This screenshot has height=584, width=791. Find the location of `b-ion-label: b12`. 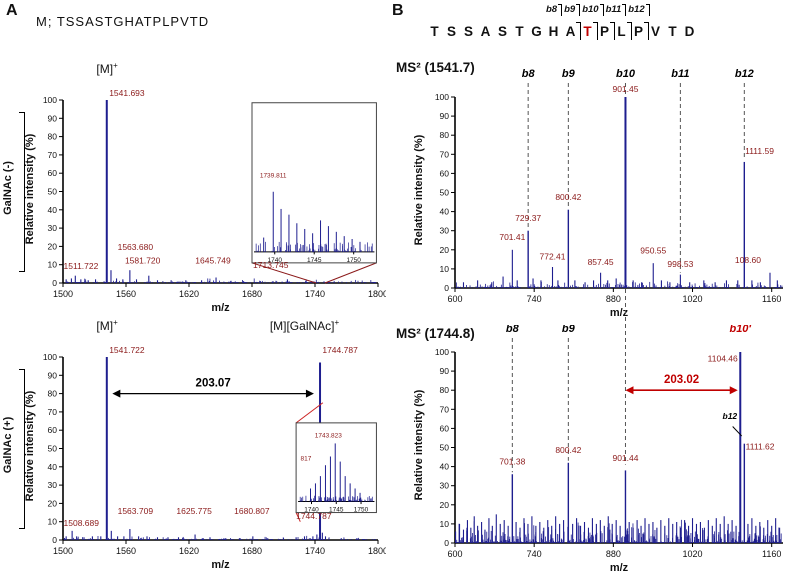

b-ion-label: b12 is located at coordinates (636, 9).